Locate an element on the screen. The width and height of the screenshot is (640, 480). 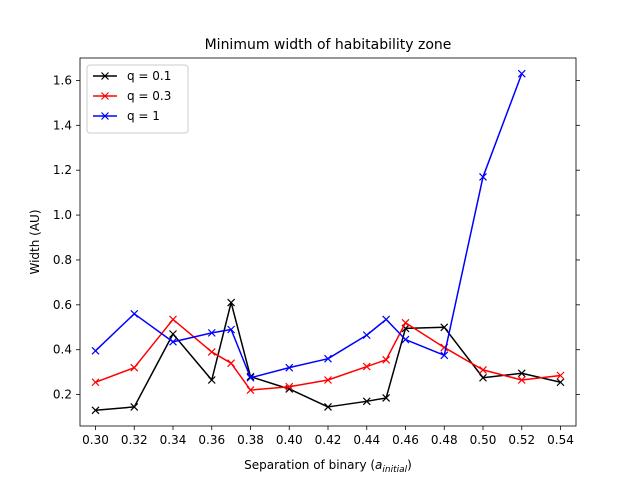
legend: q = 0.1 q = 0.3 q = 1 is located at coordinates (137, 99).